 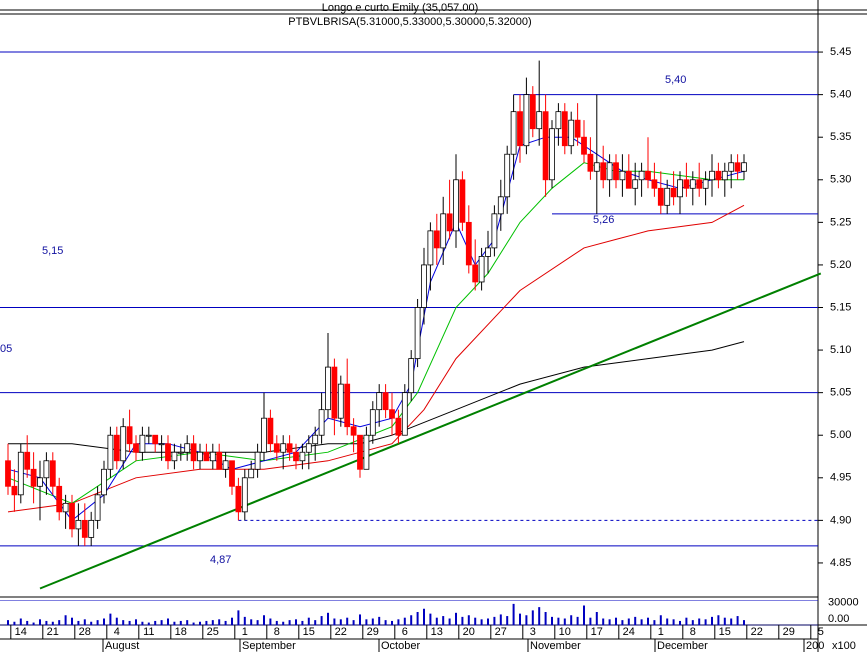 I want to click on indicator-line, so click(x=376, y=397).